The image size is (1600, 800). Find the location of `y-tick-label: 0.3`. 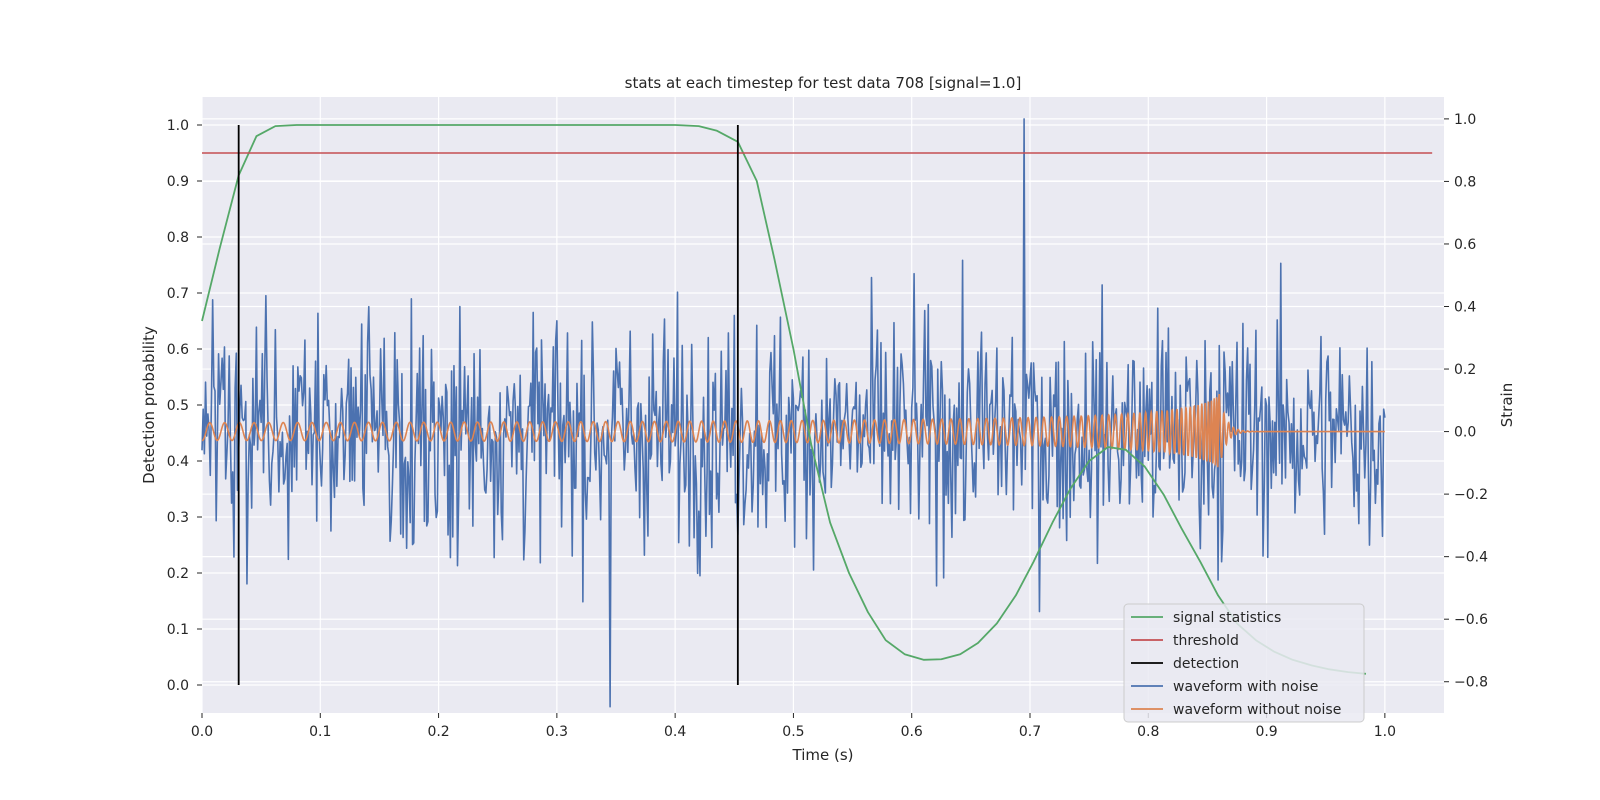

y-tick-label: 0.3 is located at coordinates (178, 518).